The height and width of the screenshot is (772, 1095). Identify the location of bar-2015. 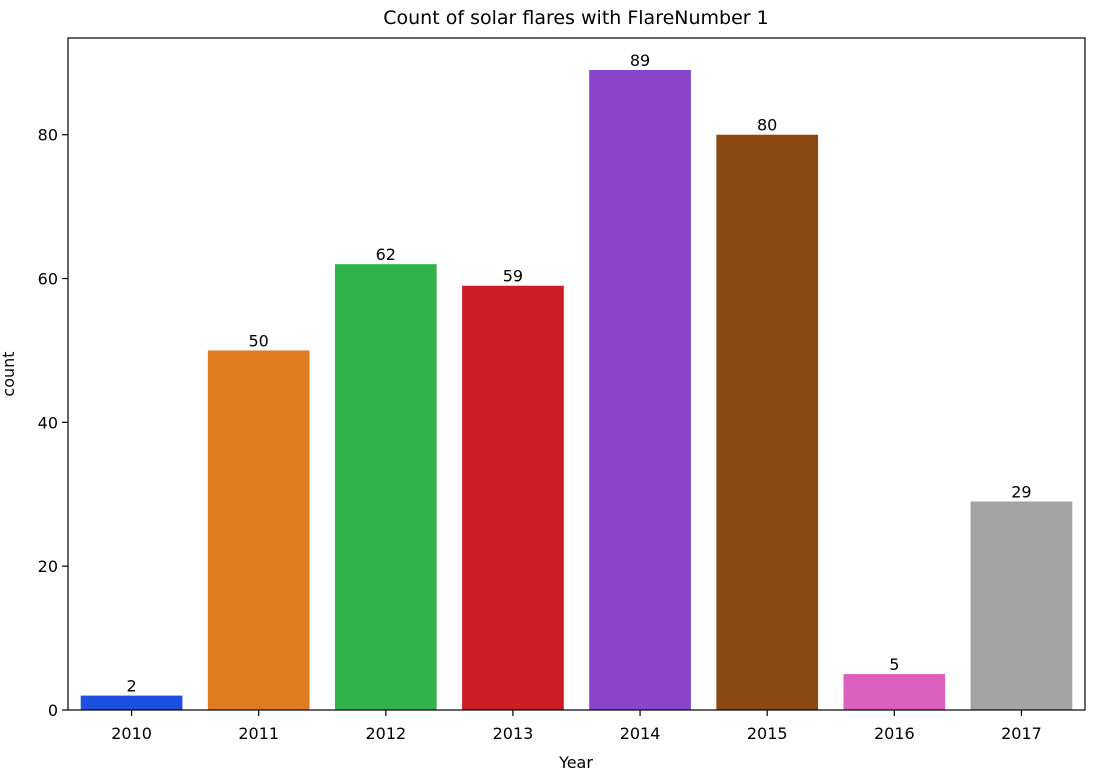
(767, 422).